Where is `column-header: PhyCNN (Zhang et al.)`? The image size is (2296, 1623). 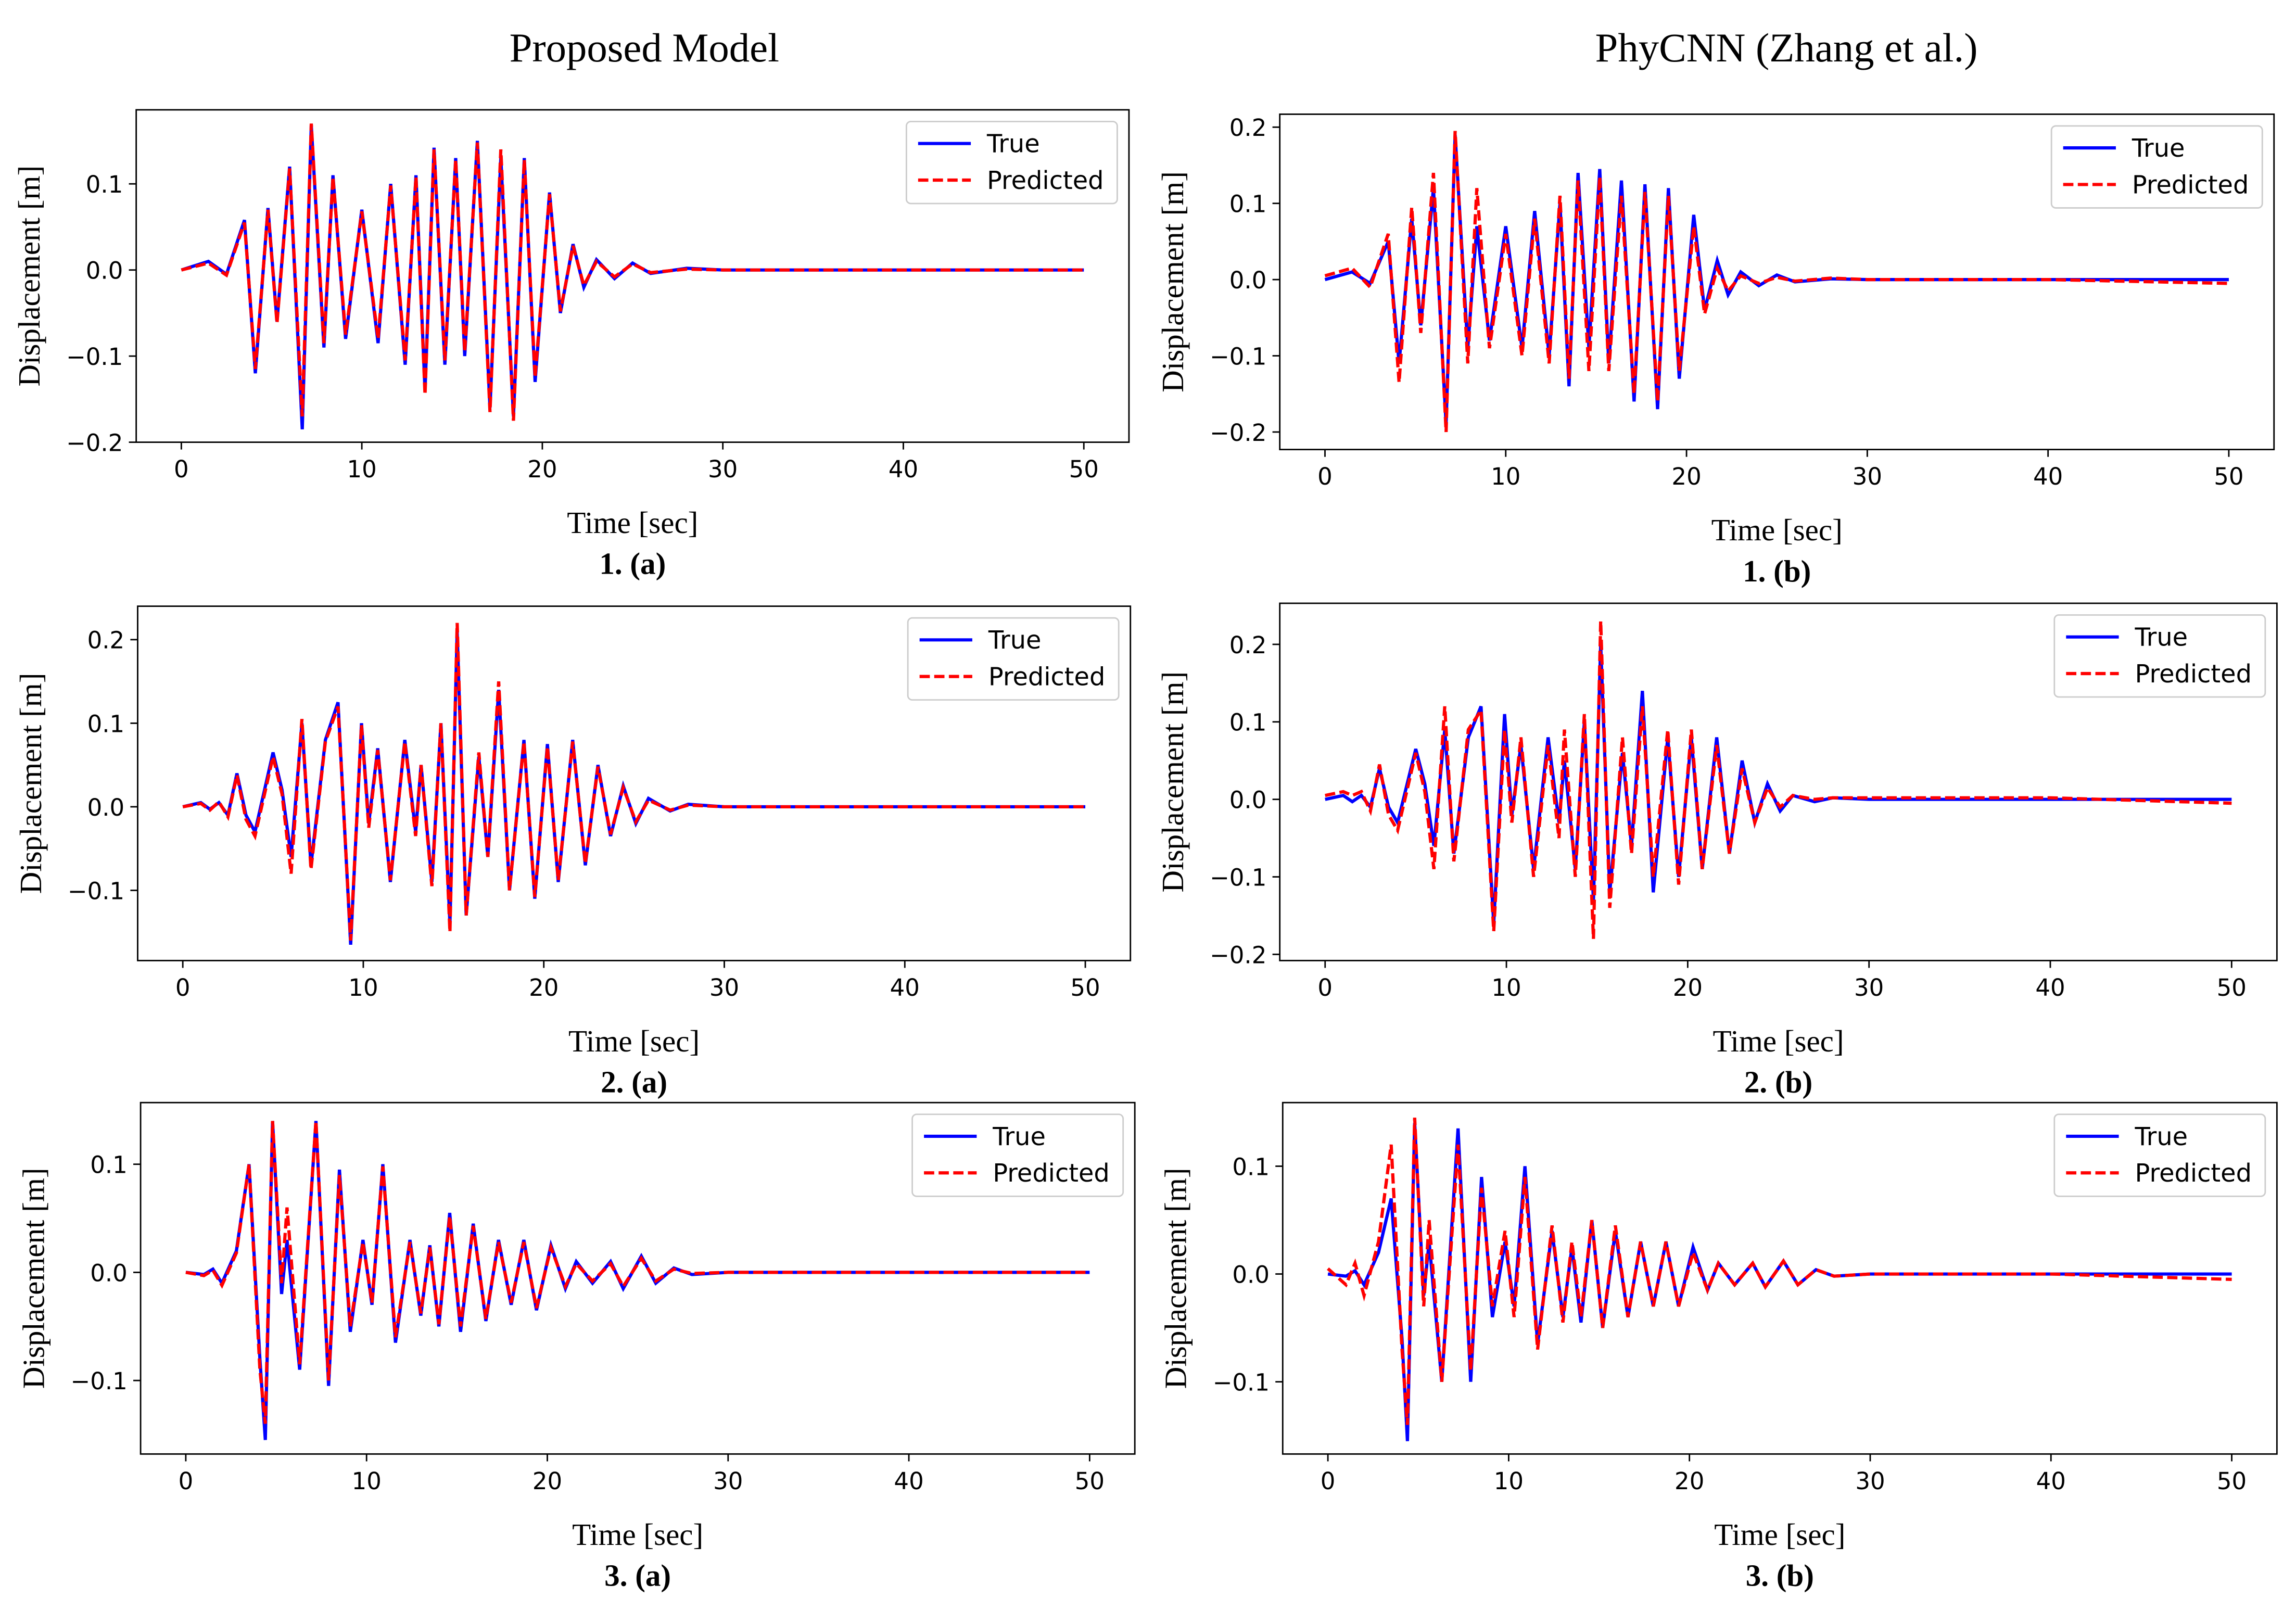
column-header: PhyCNN (Zhang et al.) is located at coordinates (1786, 48).